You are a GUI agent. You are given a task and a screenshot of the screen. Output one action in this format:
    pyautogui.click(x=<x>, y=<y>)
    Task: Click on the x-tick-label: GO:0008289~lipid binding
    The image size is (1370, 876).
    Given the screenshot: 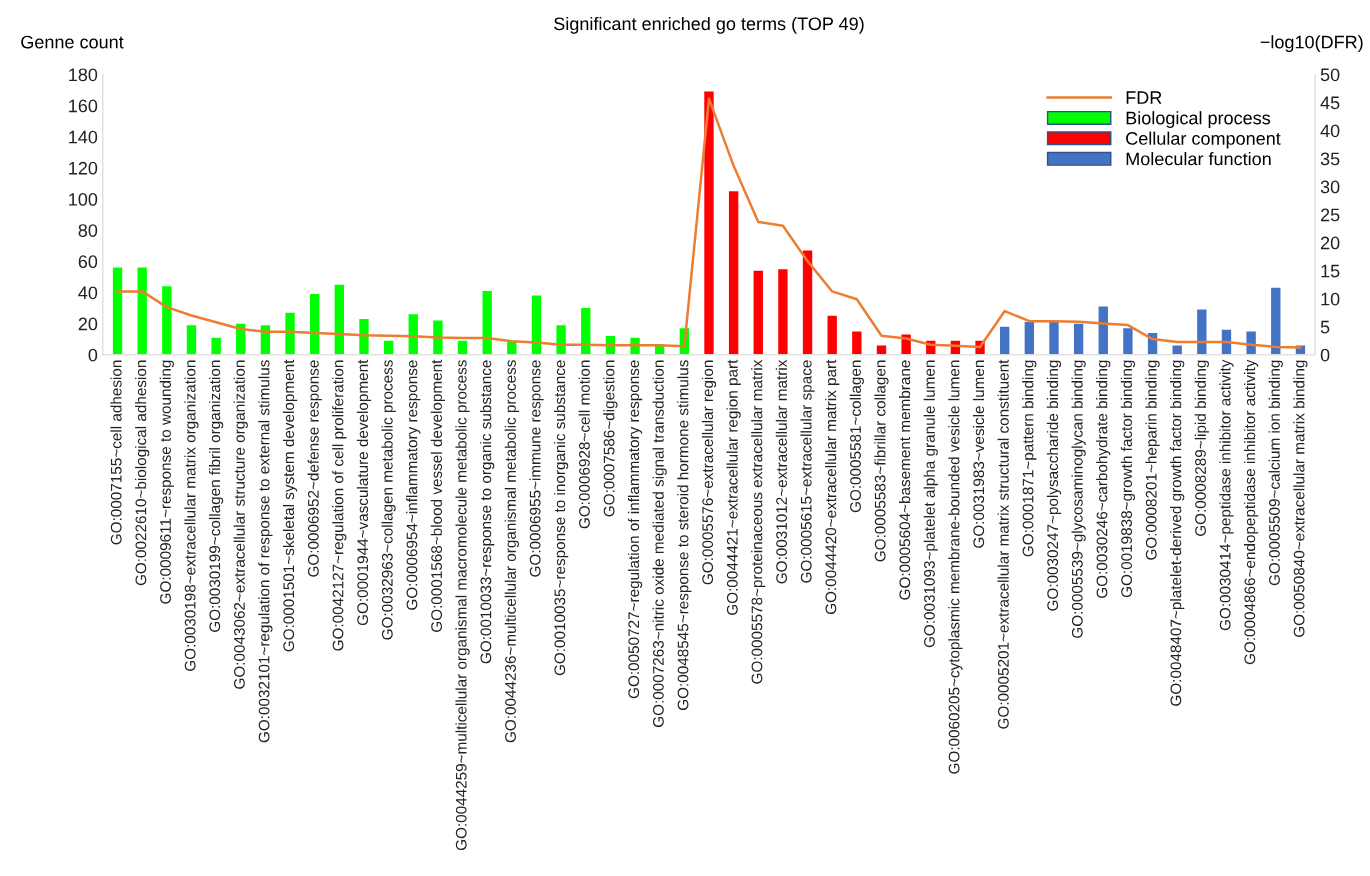 What is the action you would take?
    pyautogui.click(x=1201, y=448)
    